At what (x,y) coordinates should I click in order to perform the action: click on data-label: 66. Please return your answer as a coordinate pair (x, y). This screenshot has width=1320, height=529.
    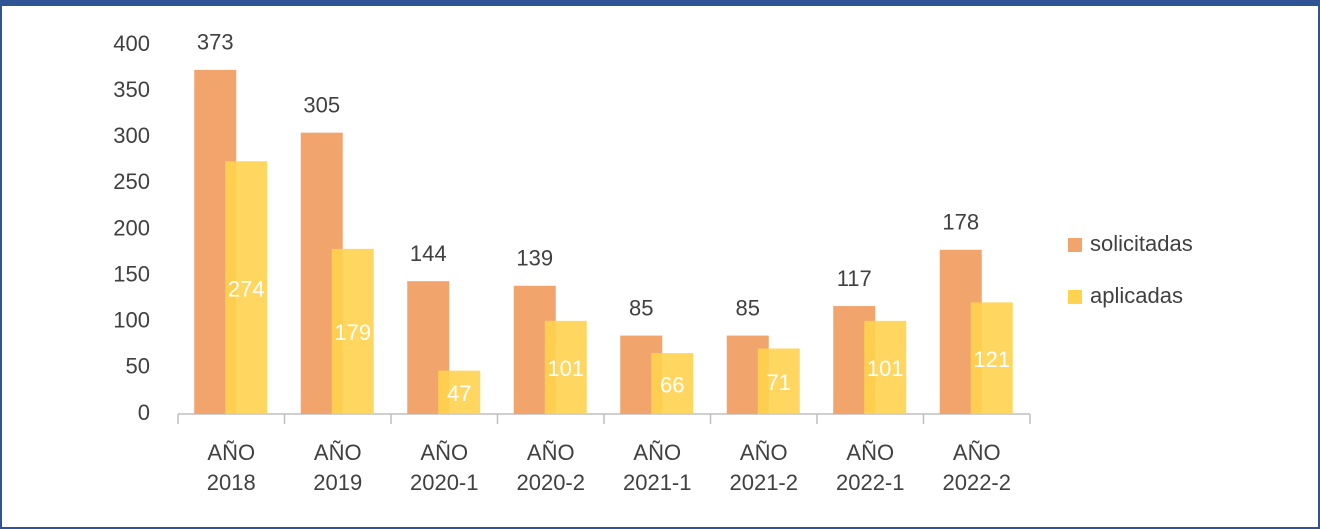
    Looking at the image, I should click on (672, 384).